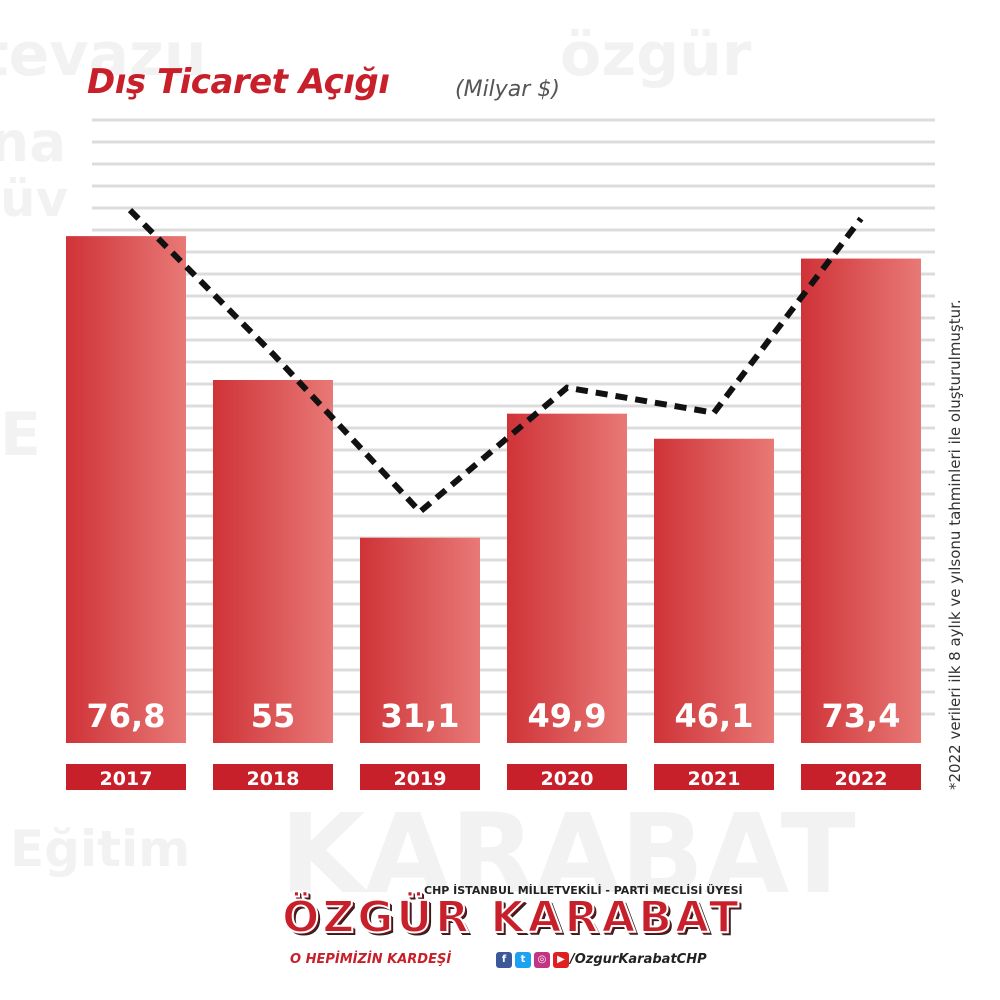 Image resolution: width=1000 pixels, height=1000 pixels. What do you see at coordinates (420, 716) in the screenshot?
I see `data-label: 31,1` at bounding box center [420, 716].